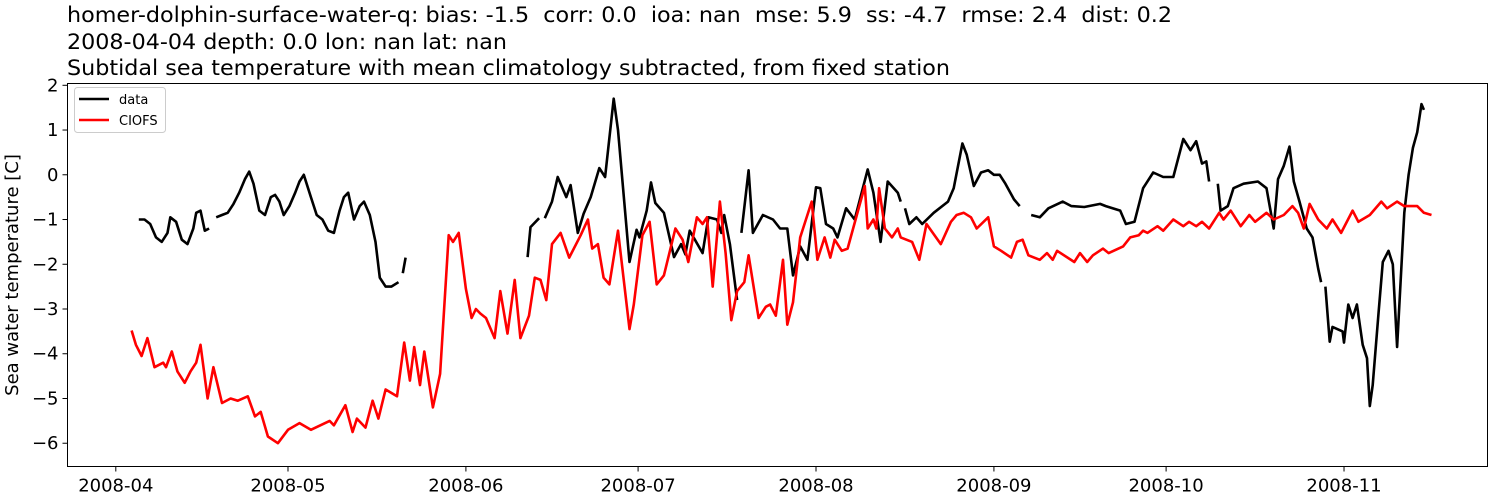 This screenshot has height=500, width=1500. What do you see at coordinates (138, 121) in the screenshot?
I see `legend-label-ciofs: CIOFS` at bounding box center [138, 121].